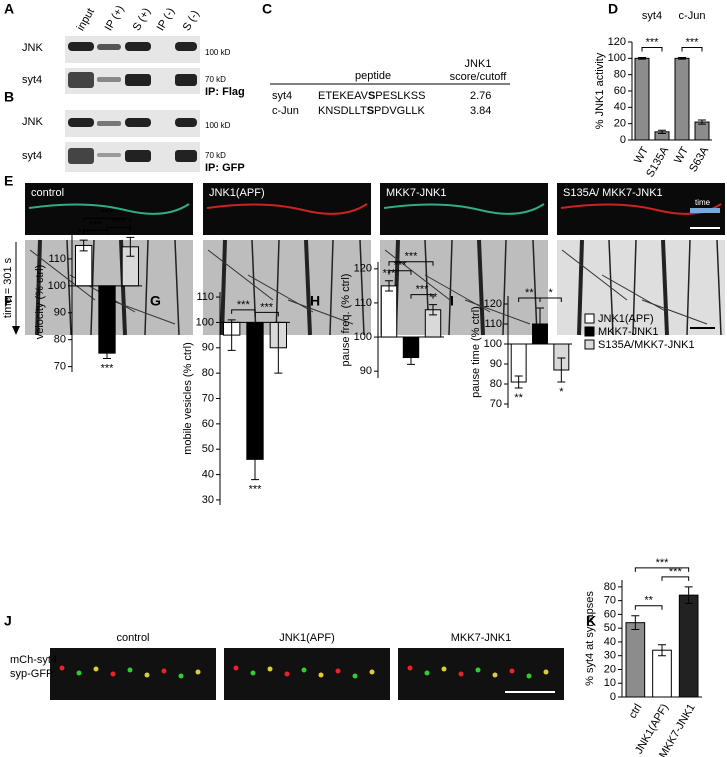 Image resolution: width=727 pixels, height=757 pixels. What do you see at coordinates (480, 96) in the screenshot?
I see `score: 2.76` at bounding box center [480, 96].